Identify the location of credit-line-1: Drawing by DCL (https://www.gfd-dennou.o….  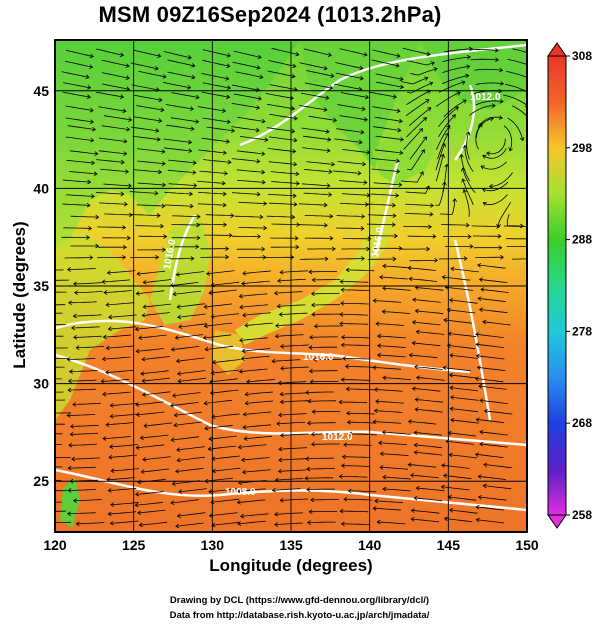
(299, 600).